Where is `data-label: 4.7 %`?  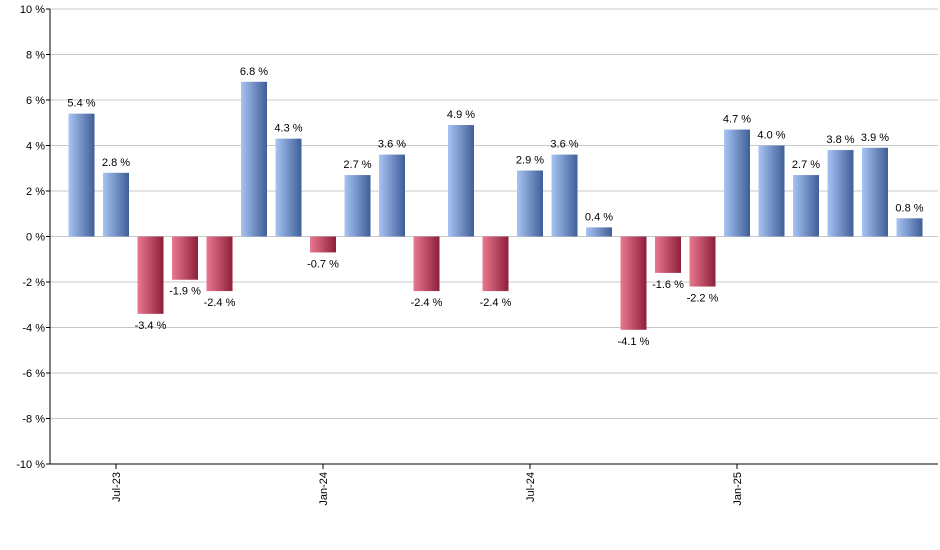
data-label: 4.7 % is located at coordinates (737, 120).